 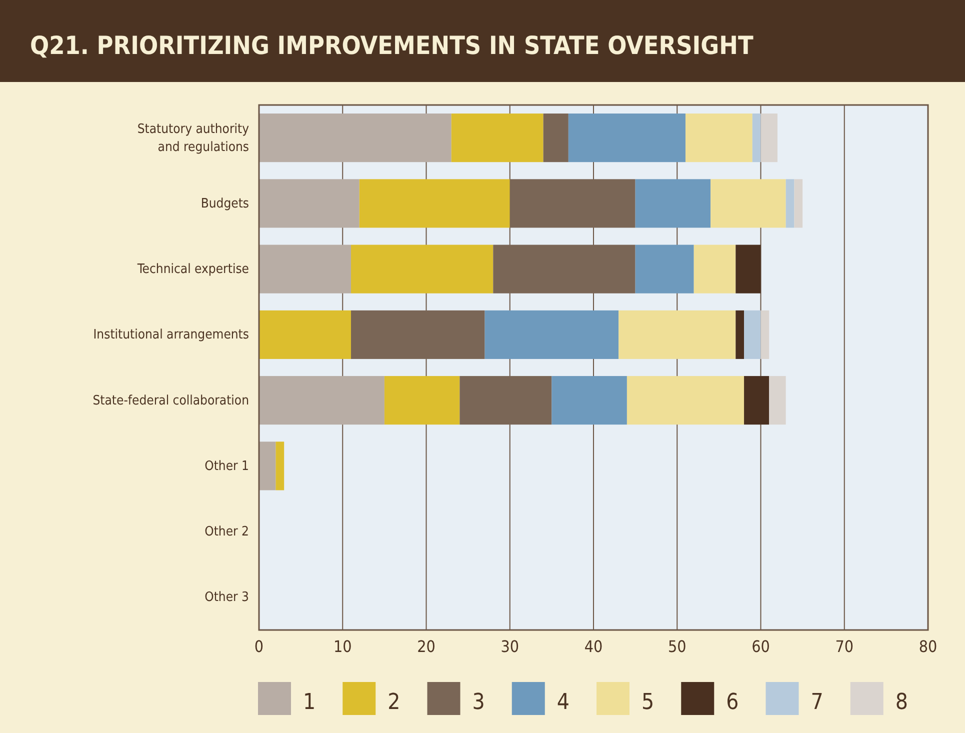 What do you see at coordinates (394, 702) in the screenshot?
I see `legend-label: 2` at bounding box center [394, 702].